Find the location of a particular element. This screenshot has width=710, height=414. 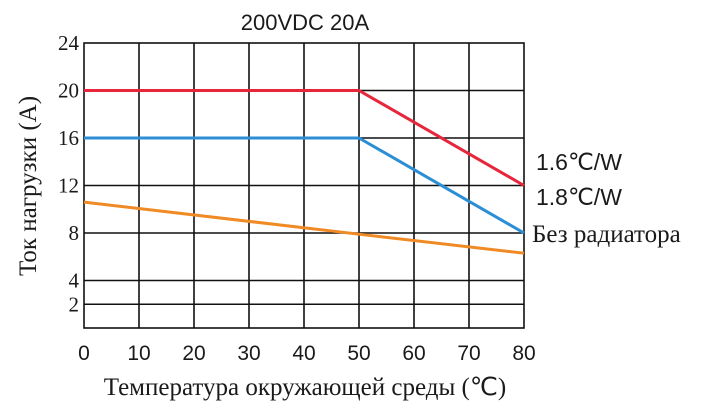

x-tick-label: 50 is located at coordinates (358, 353).